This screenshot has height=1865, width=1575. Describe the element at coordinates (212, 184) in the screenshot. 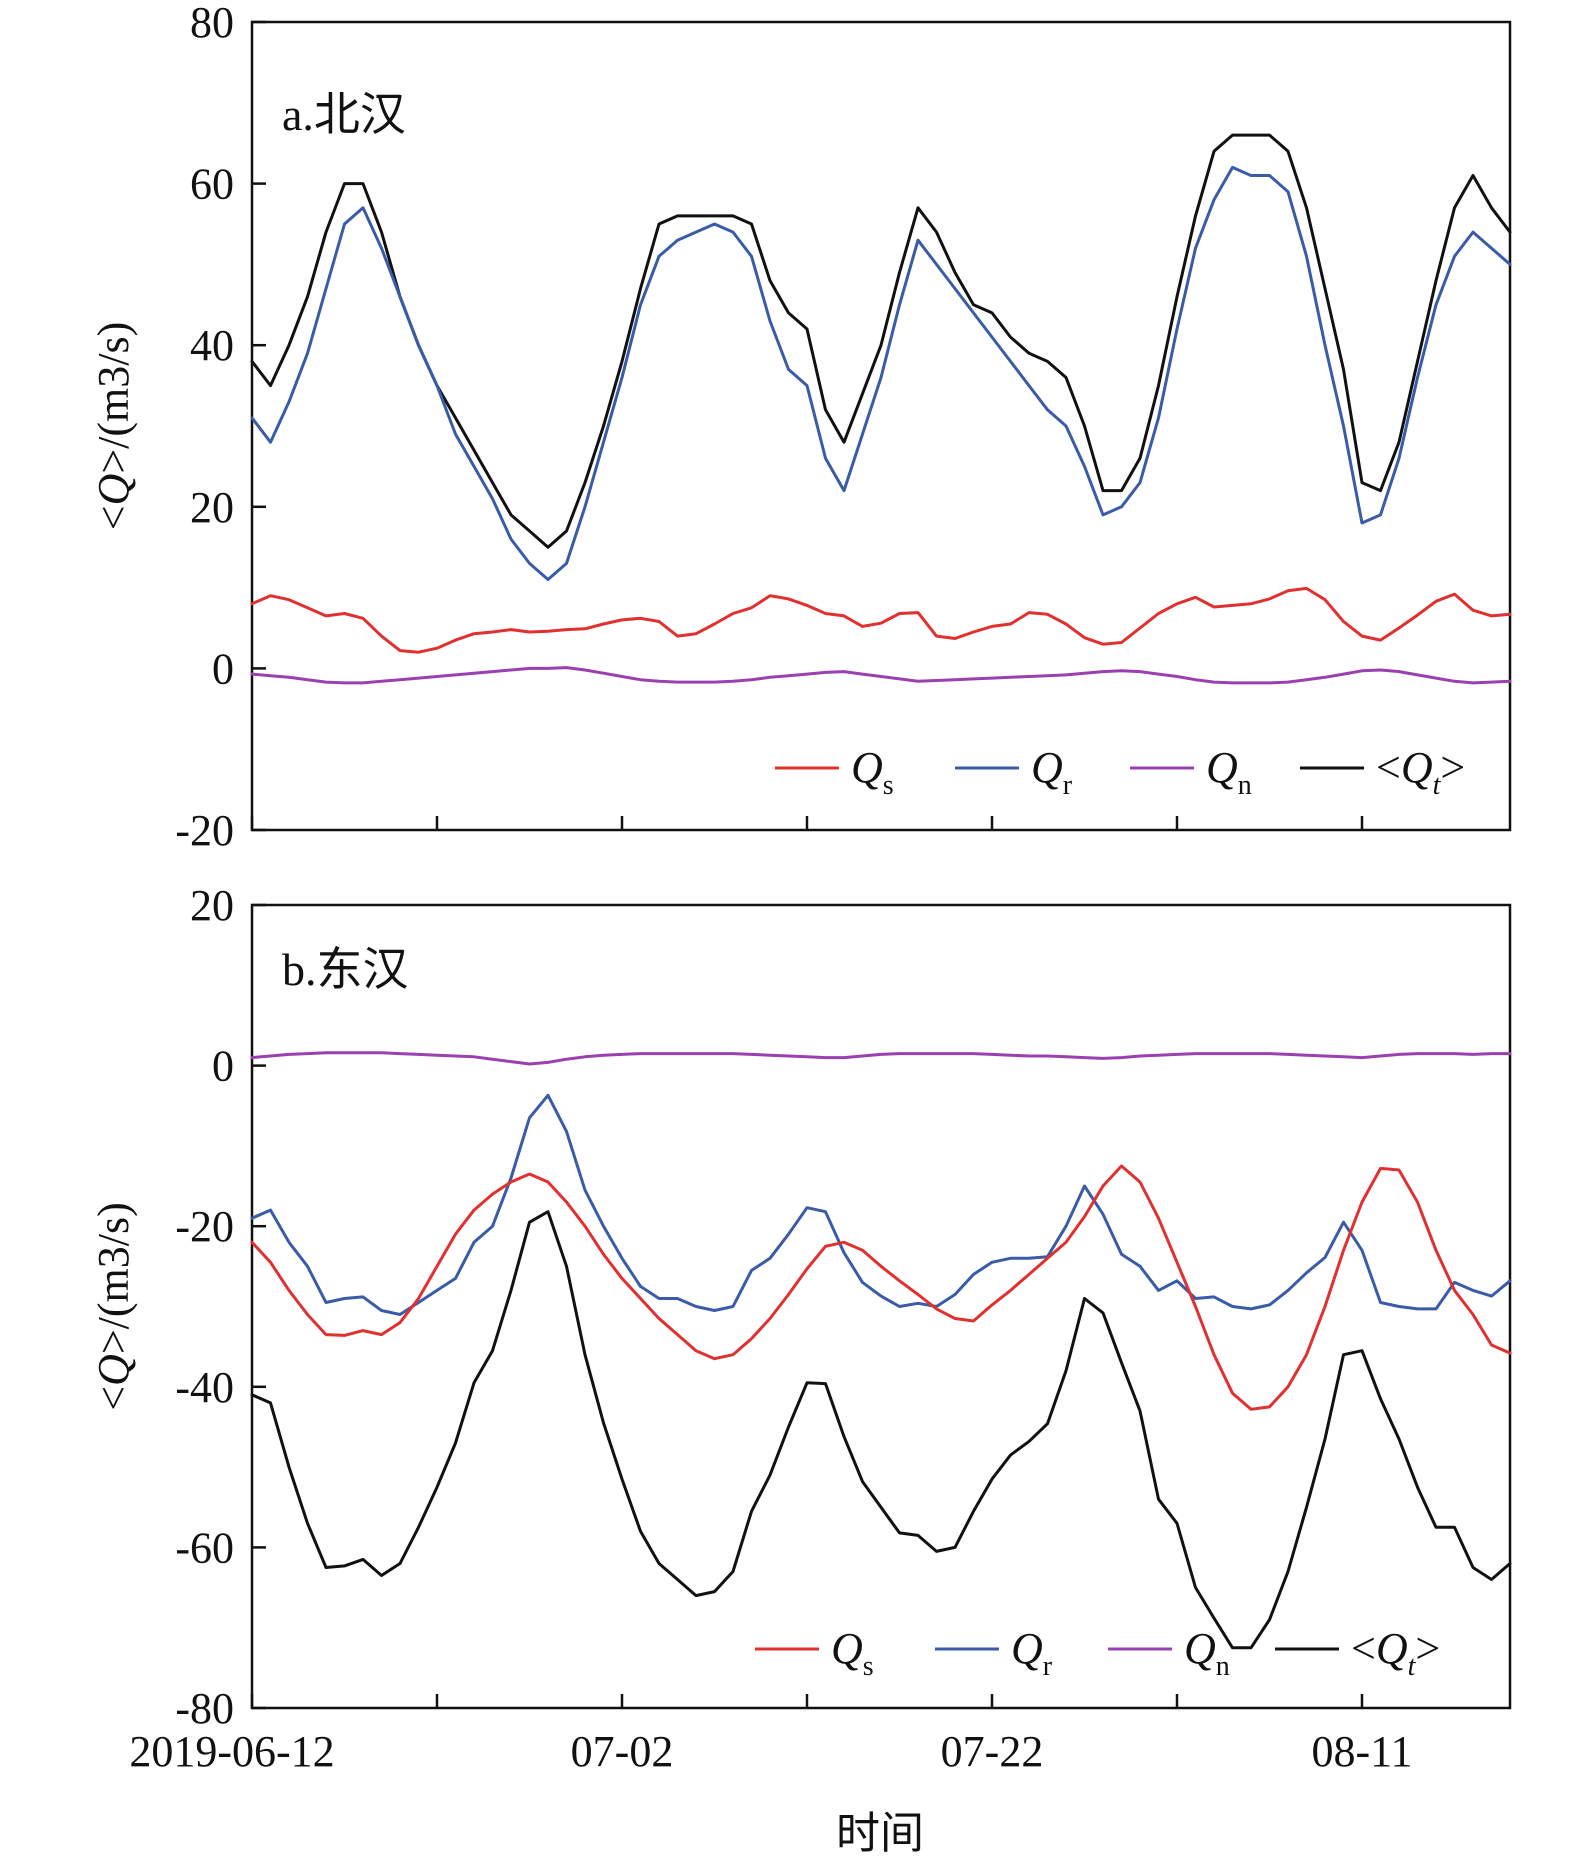

I see `y-tick-label: 60` at that location.